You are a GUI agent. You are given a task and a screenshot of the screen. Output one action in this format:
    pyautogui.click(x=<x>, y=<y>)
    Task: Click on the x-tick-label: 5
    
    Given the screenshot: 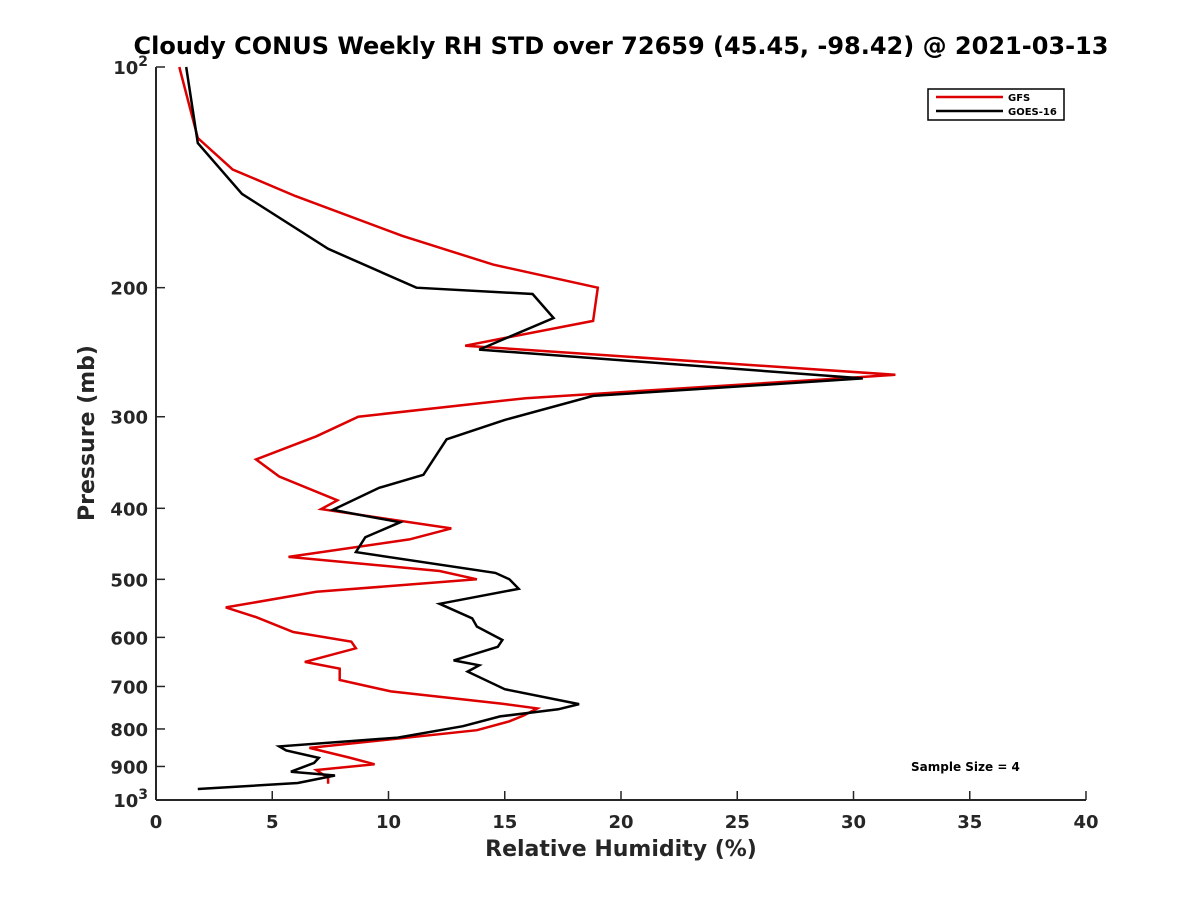 What is the action you would take?
    pyautogui.click(x=272, y=822)
    